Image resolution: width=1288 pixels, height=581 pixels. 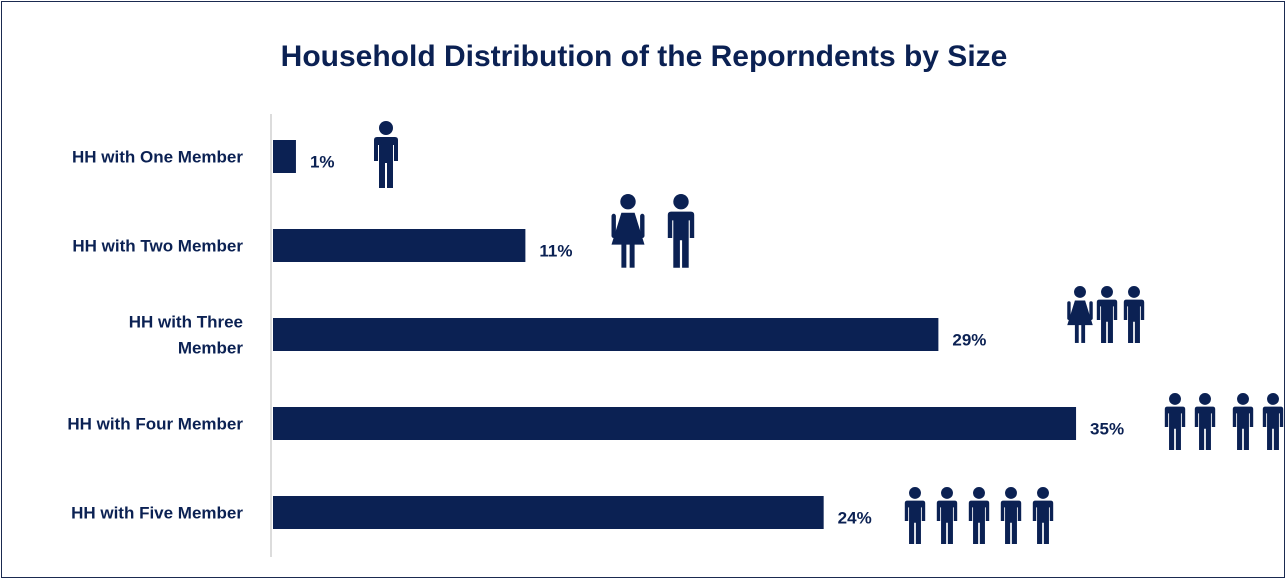 I want to click on data-label: 11%, so click(x=555, y=251).